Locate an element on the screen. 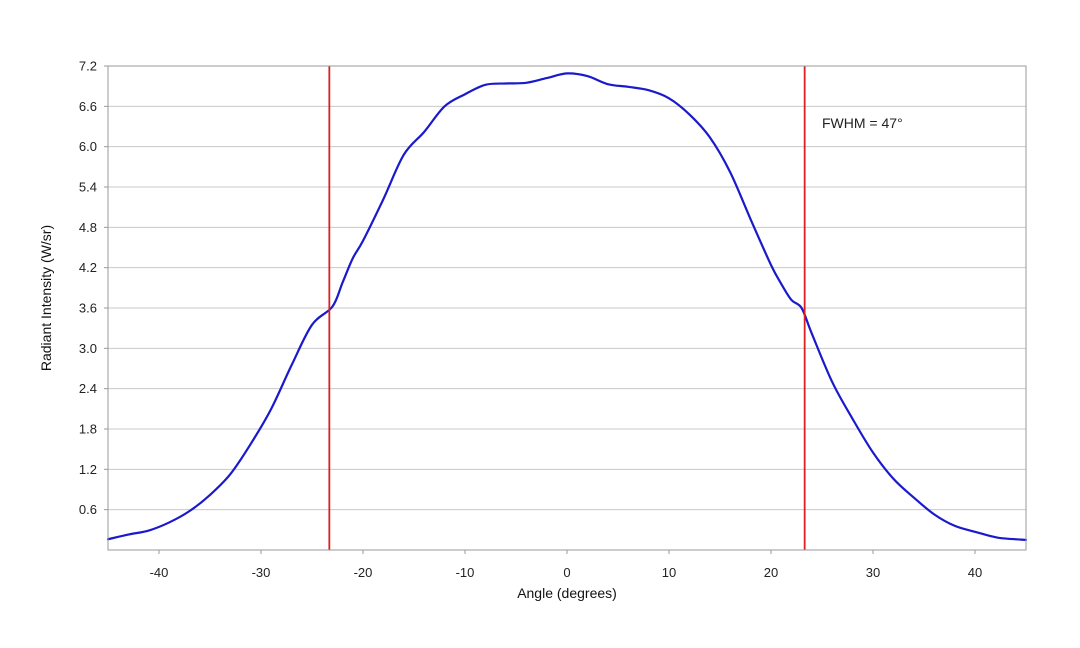 The image size is (1080, 648). x-tick-label: -30 is located at coordinates (261, 572).